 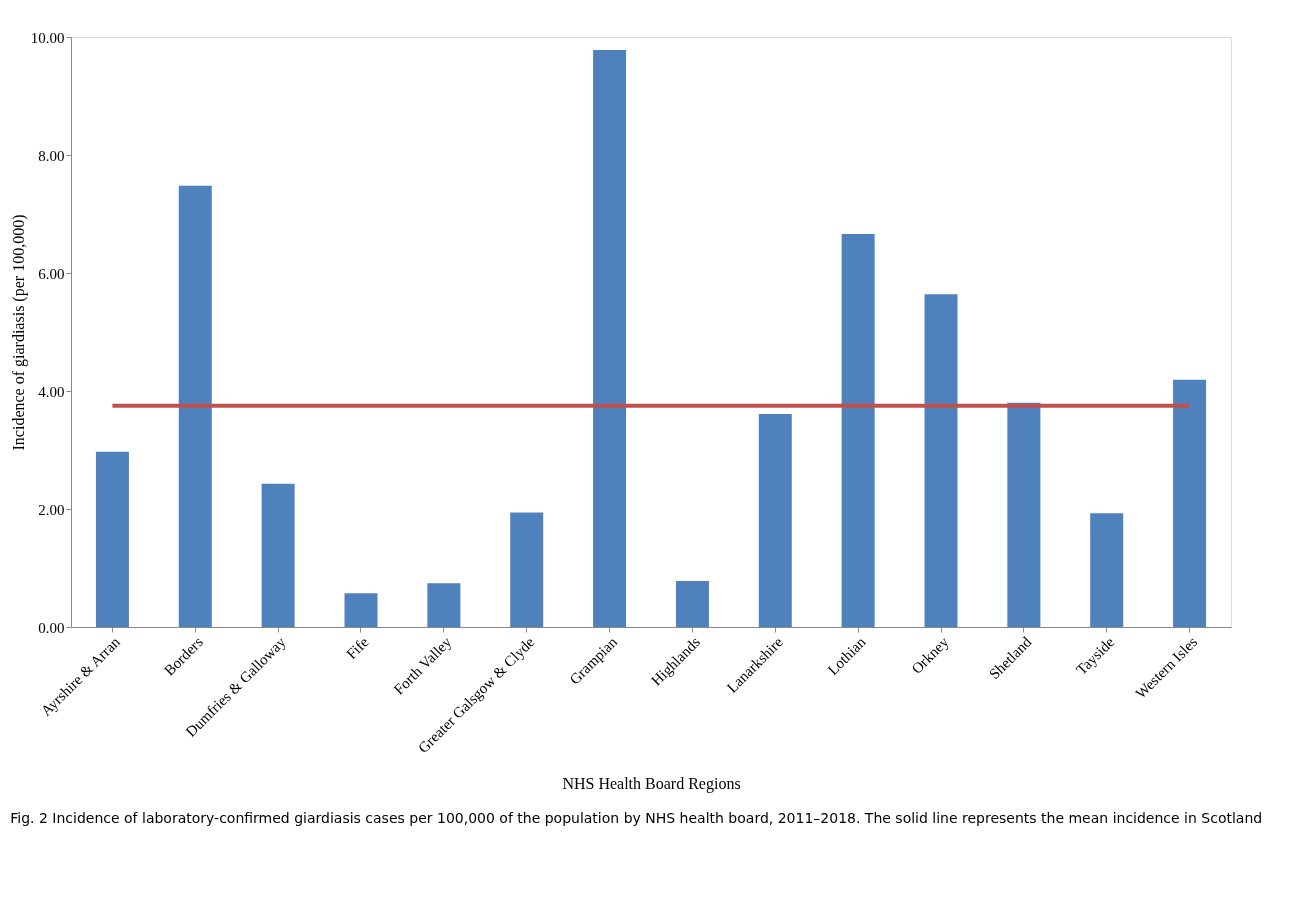 What do you see at coordinates (51, 273) in the screenshot?
I see `y-tick-label: 6.00` at bounding box center [51, 273].